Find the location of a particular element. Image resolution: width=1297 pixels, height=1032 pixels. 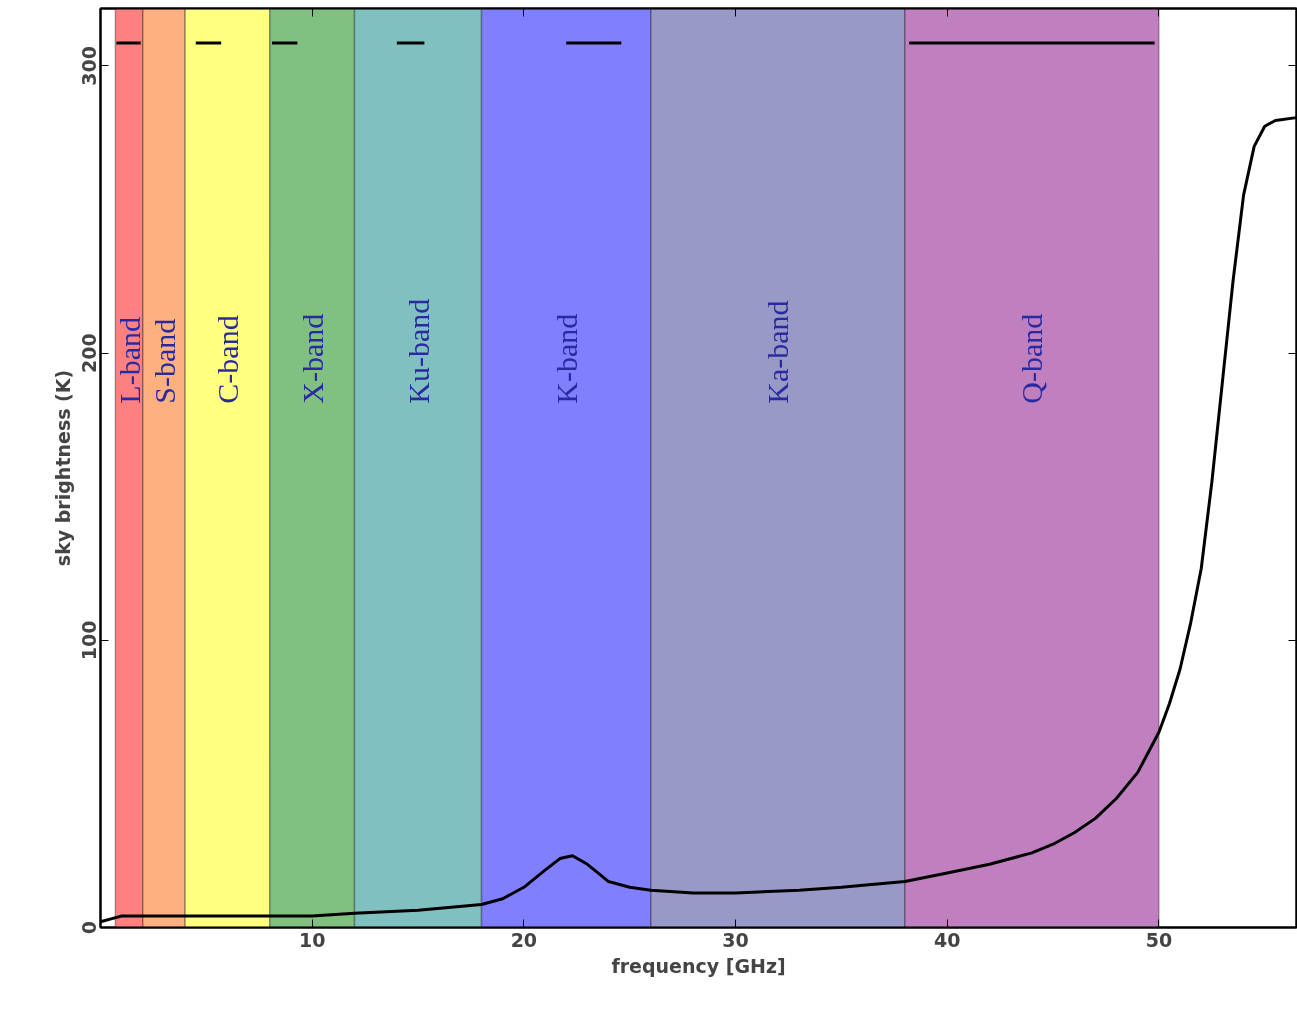

band-label: Q-band is located at coordinates (1032, 358).